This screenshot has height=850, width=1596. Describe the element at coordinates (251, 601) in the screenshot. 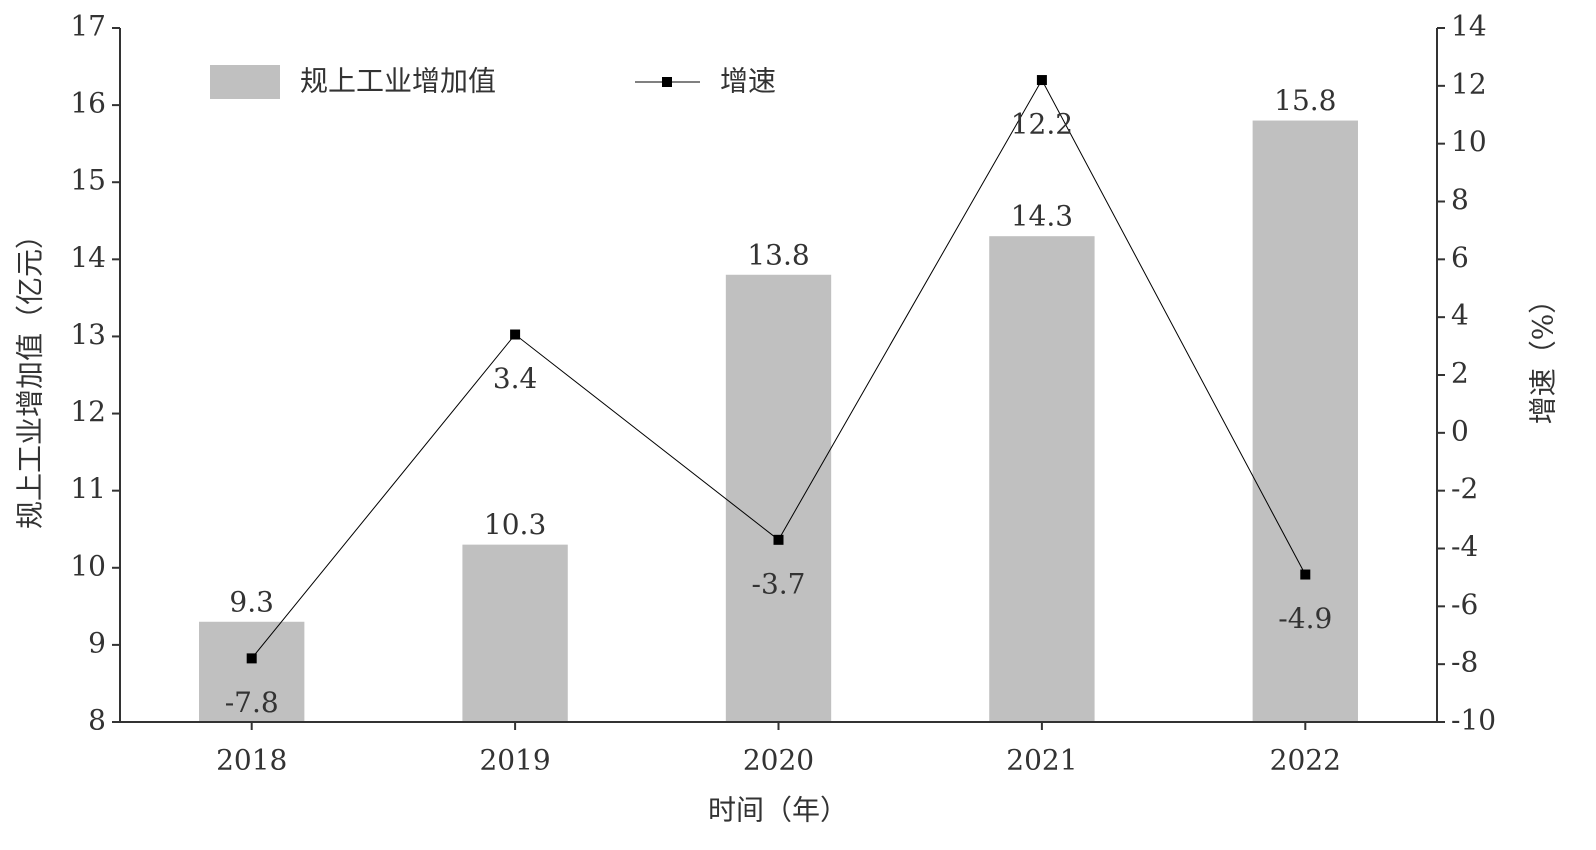

I see `bar-value-label: 9.3` at that location.